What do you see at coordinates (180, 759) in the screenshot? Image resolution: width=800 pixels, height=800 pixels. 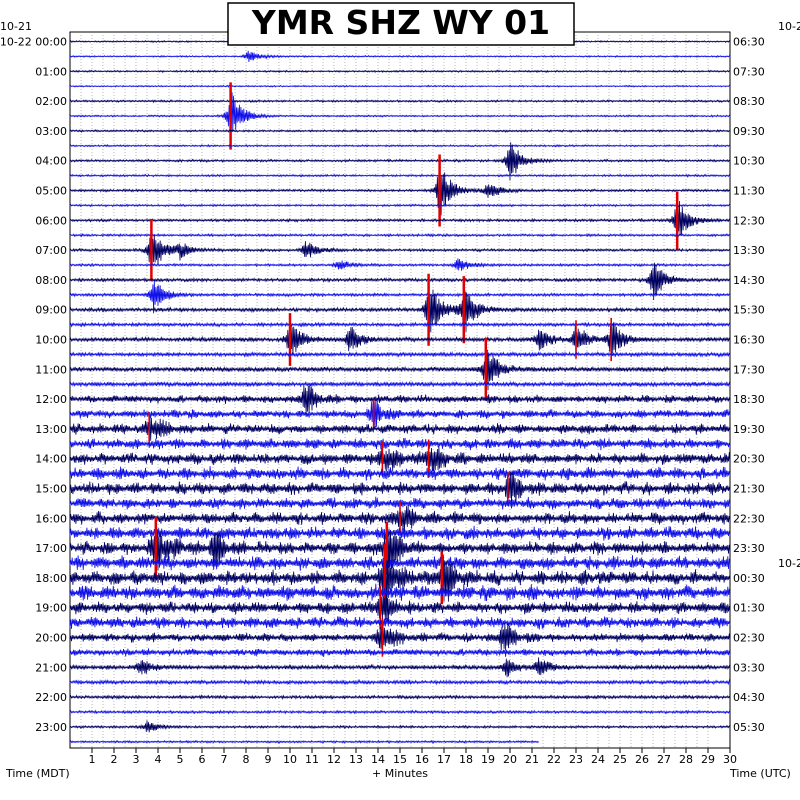 I see `x-tick-label: 5` at bounding box center [180, 759].